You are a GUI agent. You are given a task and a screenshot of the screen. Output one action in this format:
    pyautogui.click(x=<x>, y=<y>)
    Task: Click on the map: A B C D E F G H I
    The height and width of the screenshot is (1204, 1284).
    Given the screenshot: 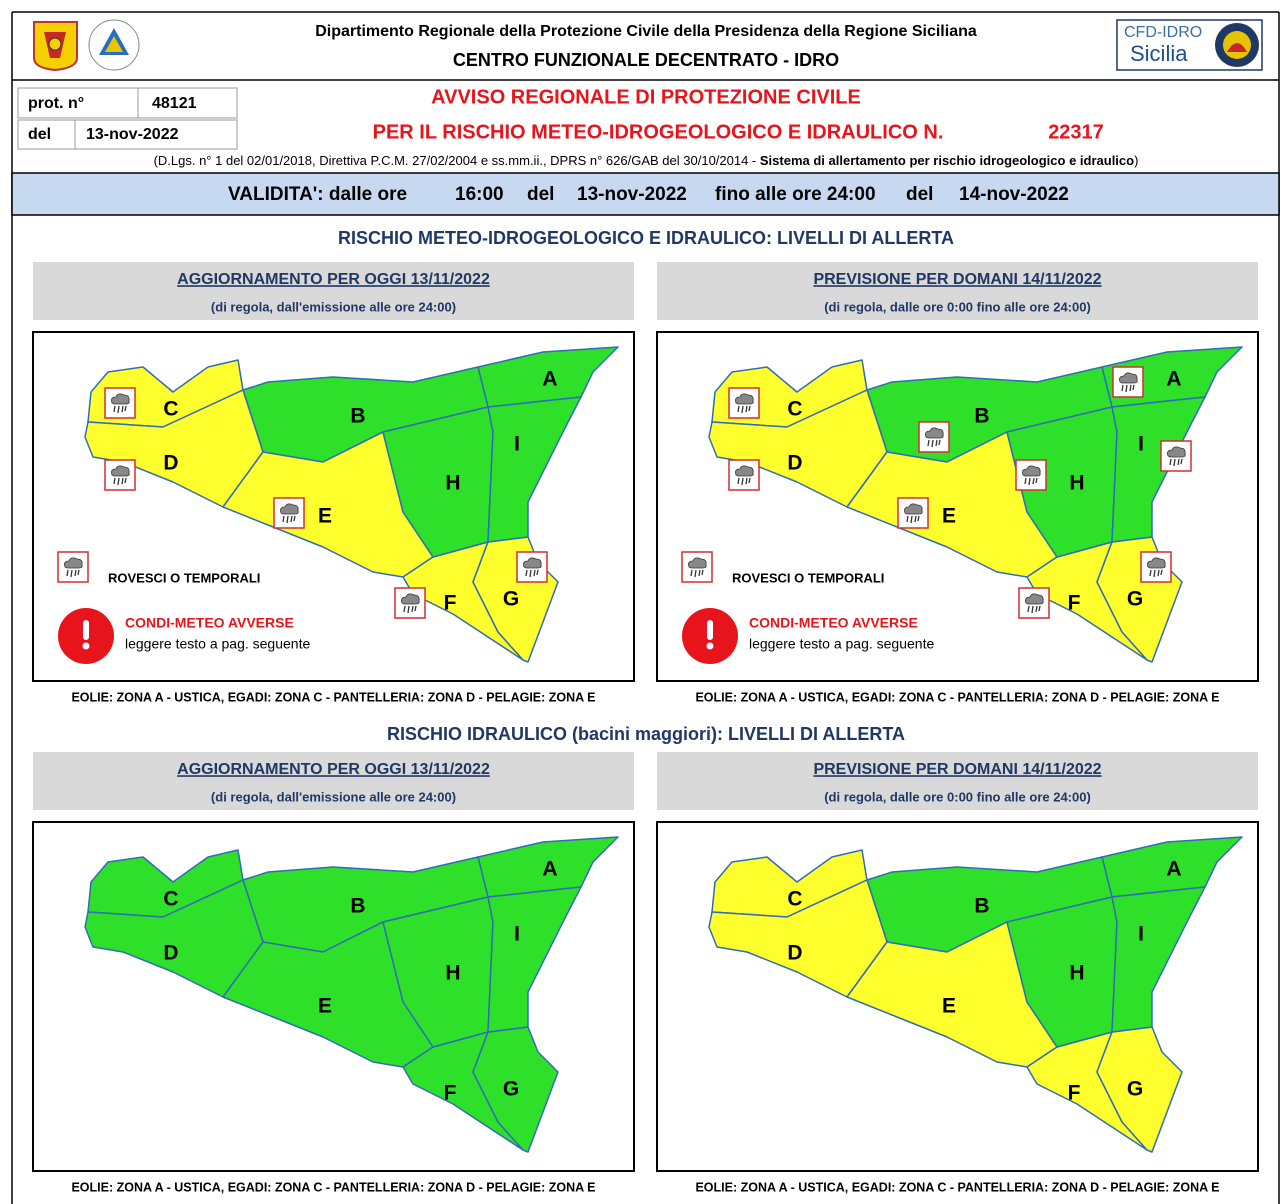 What is the action you would take?
    pyautogui.click(x=975, y=994)
    